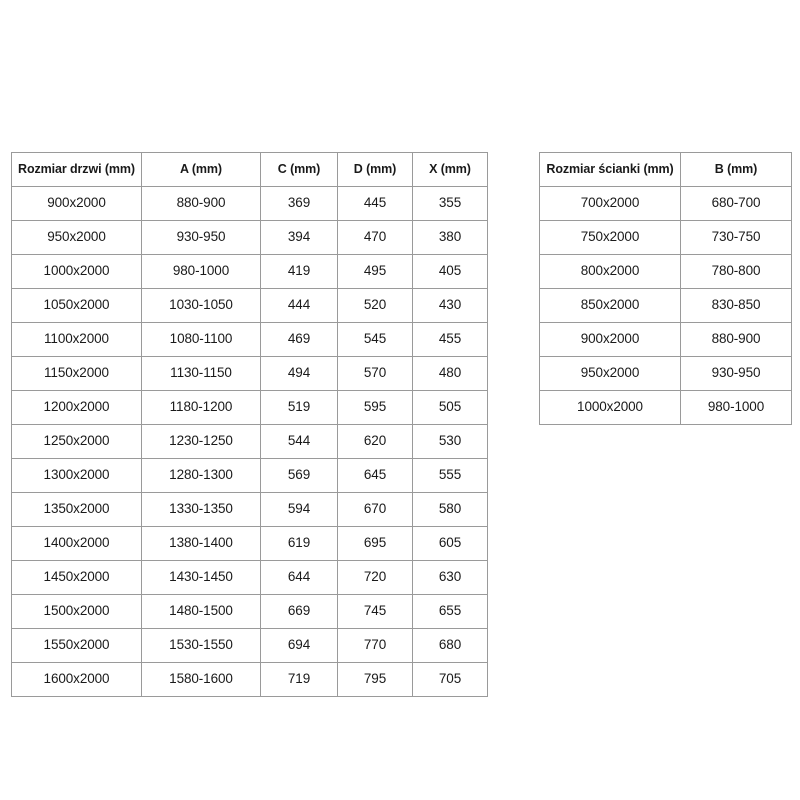 This screenshot has width=800, height=800. Describe the element at coordinates (249, 373) in the screenshot. I see `table-row: 1150x2000 1130-1150 494 570 480` at that location.